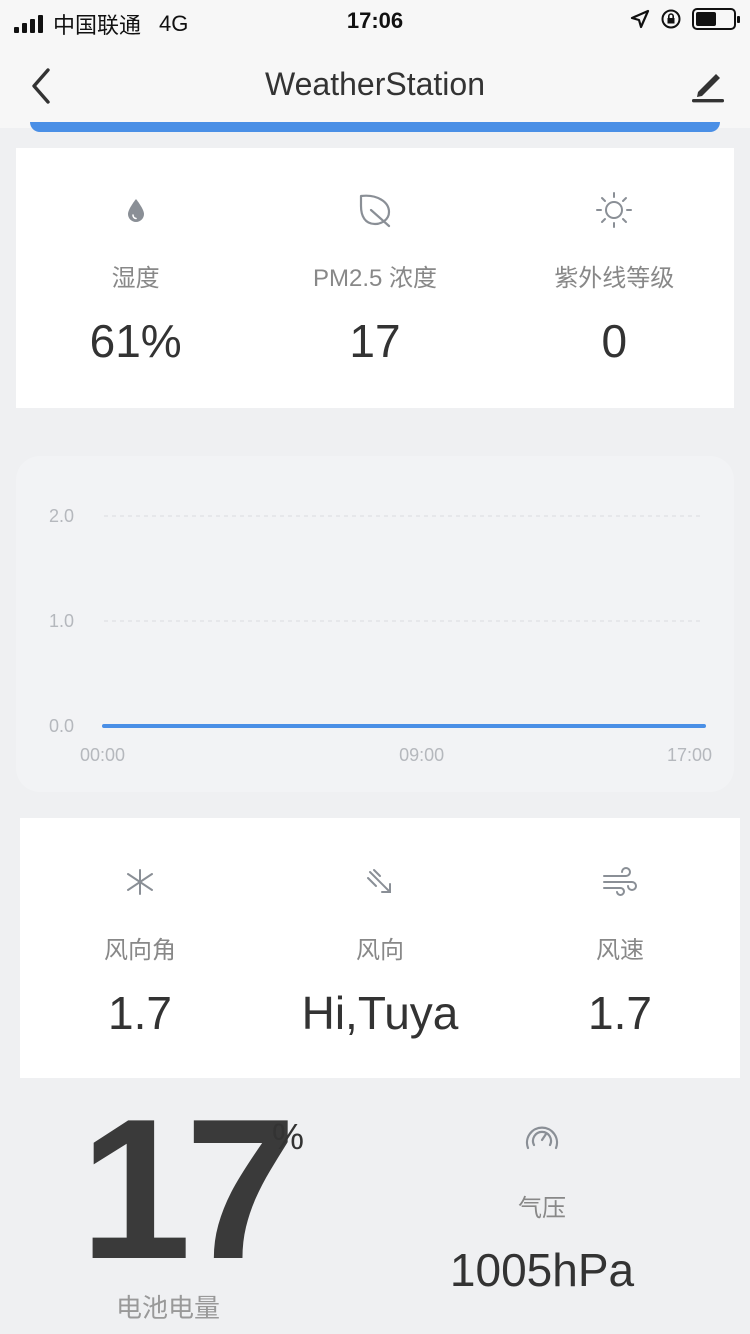 The width and height of the screenshot is (750, 1334). I want to click on navigation-bar: WeatherStation, so click(375, 85).